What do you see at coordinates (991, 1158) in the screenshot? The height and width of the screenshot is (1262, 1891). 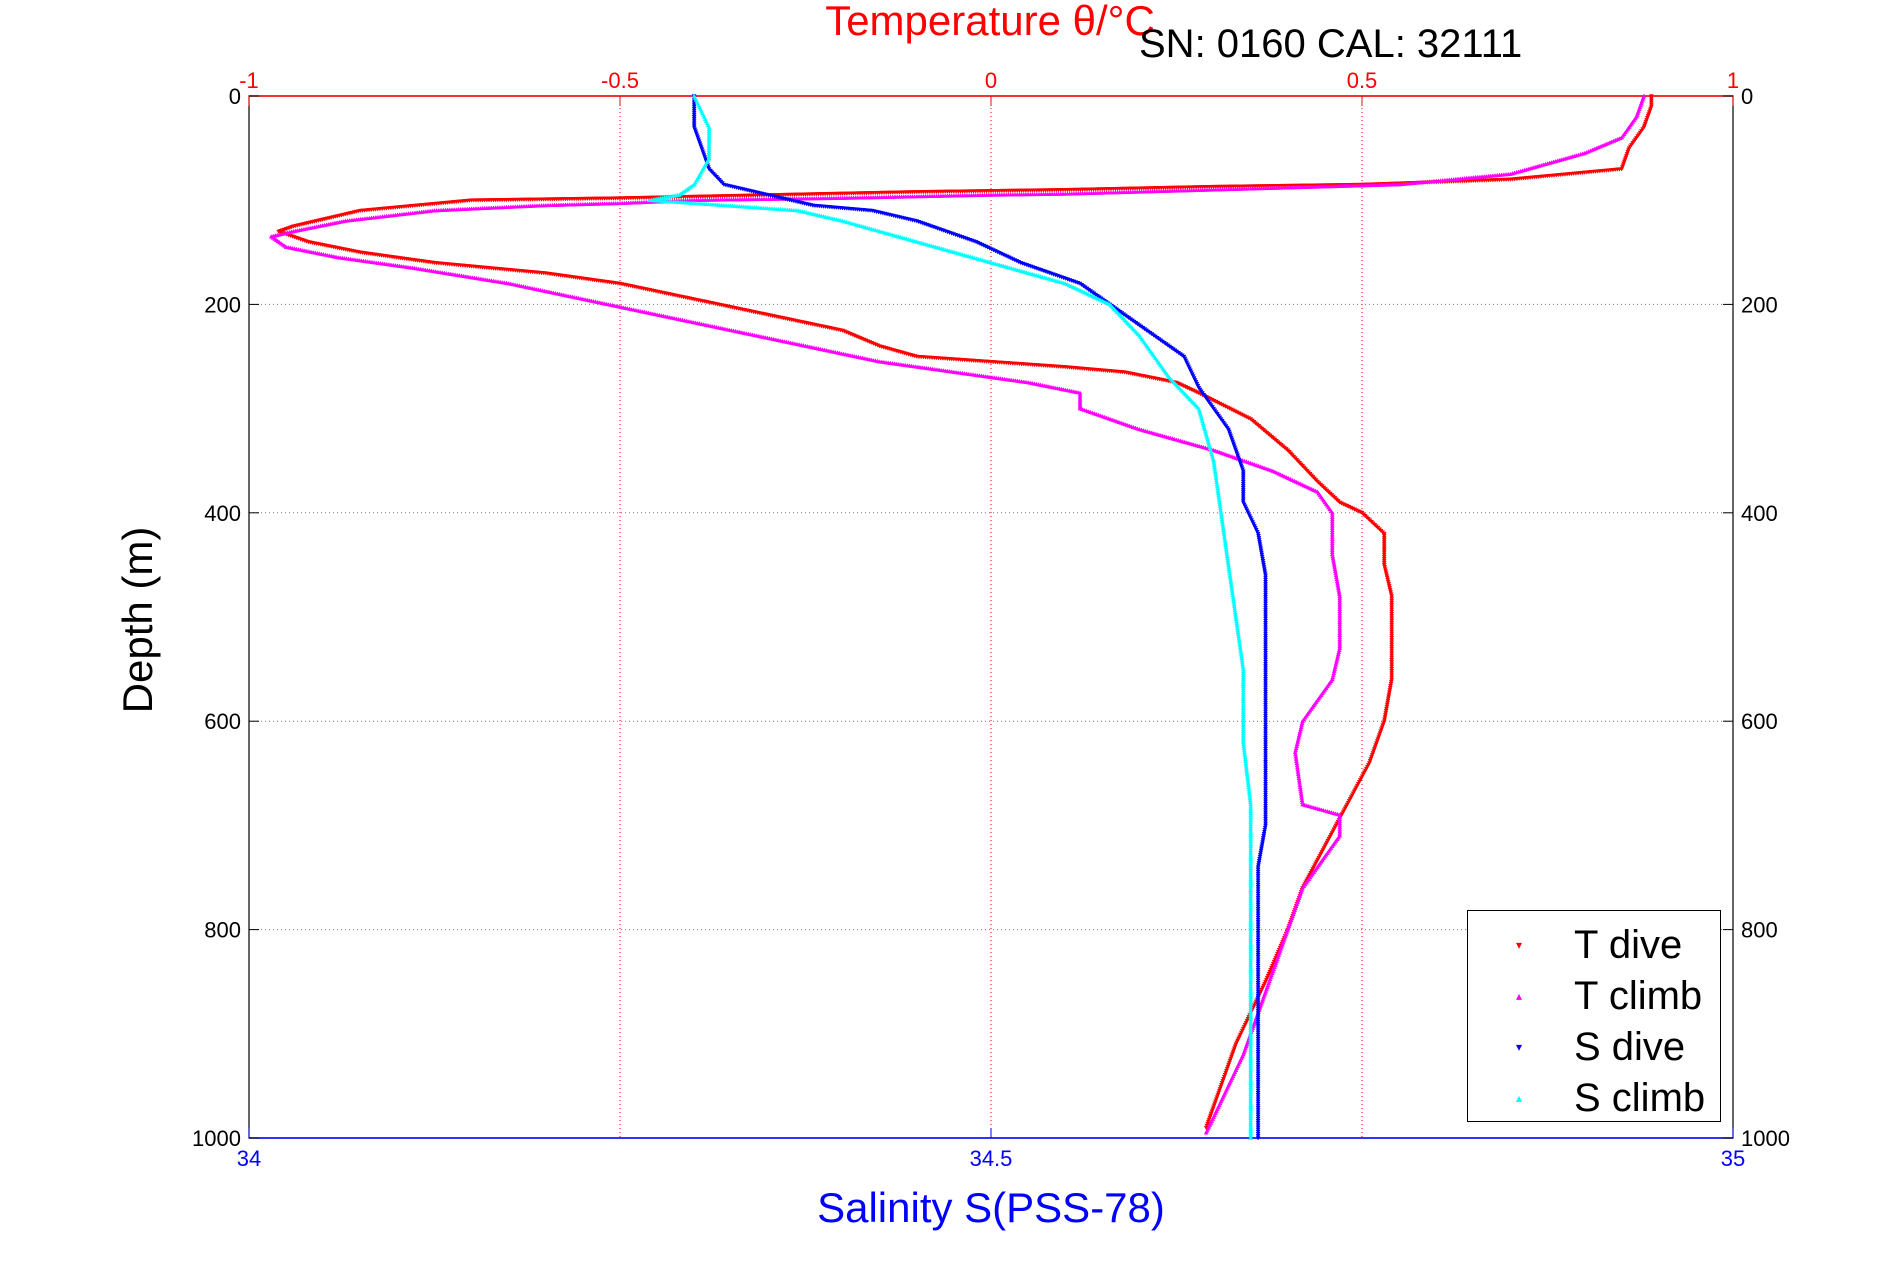 I see `salinity-tick-label: 34.5` at bounding box center [991, 1158].